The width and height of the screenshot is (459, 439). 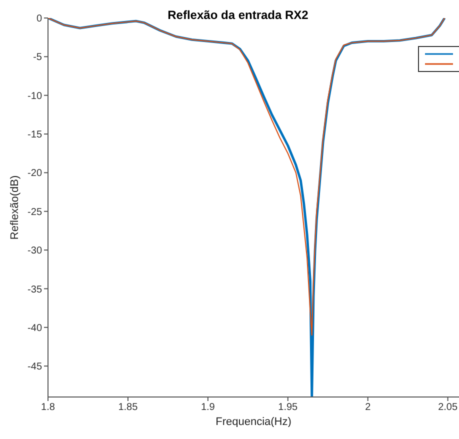 I want to click on y-tick-label: -45, so click(x=35, y=367).